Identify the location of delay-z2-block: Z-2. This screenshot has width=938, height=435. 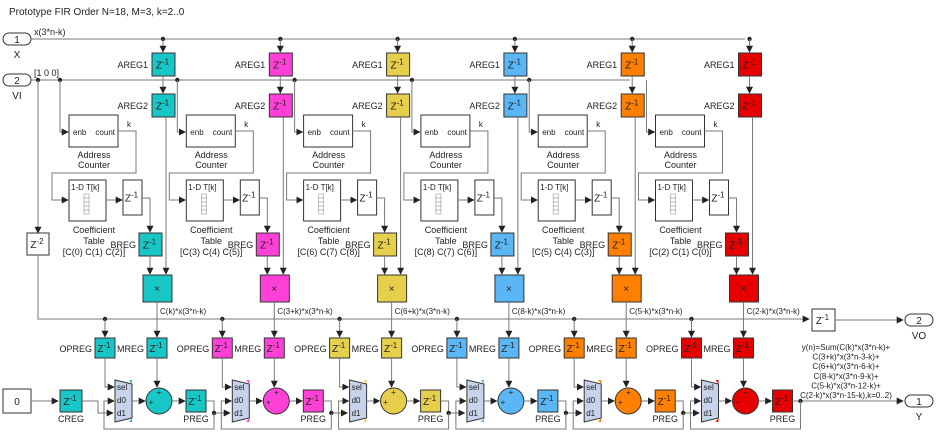
(38, 244).